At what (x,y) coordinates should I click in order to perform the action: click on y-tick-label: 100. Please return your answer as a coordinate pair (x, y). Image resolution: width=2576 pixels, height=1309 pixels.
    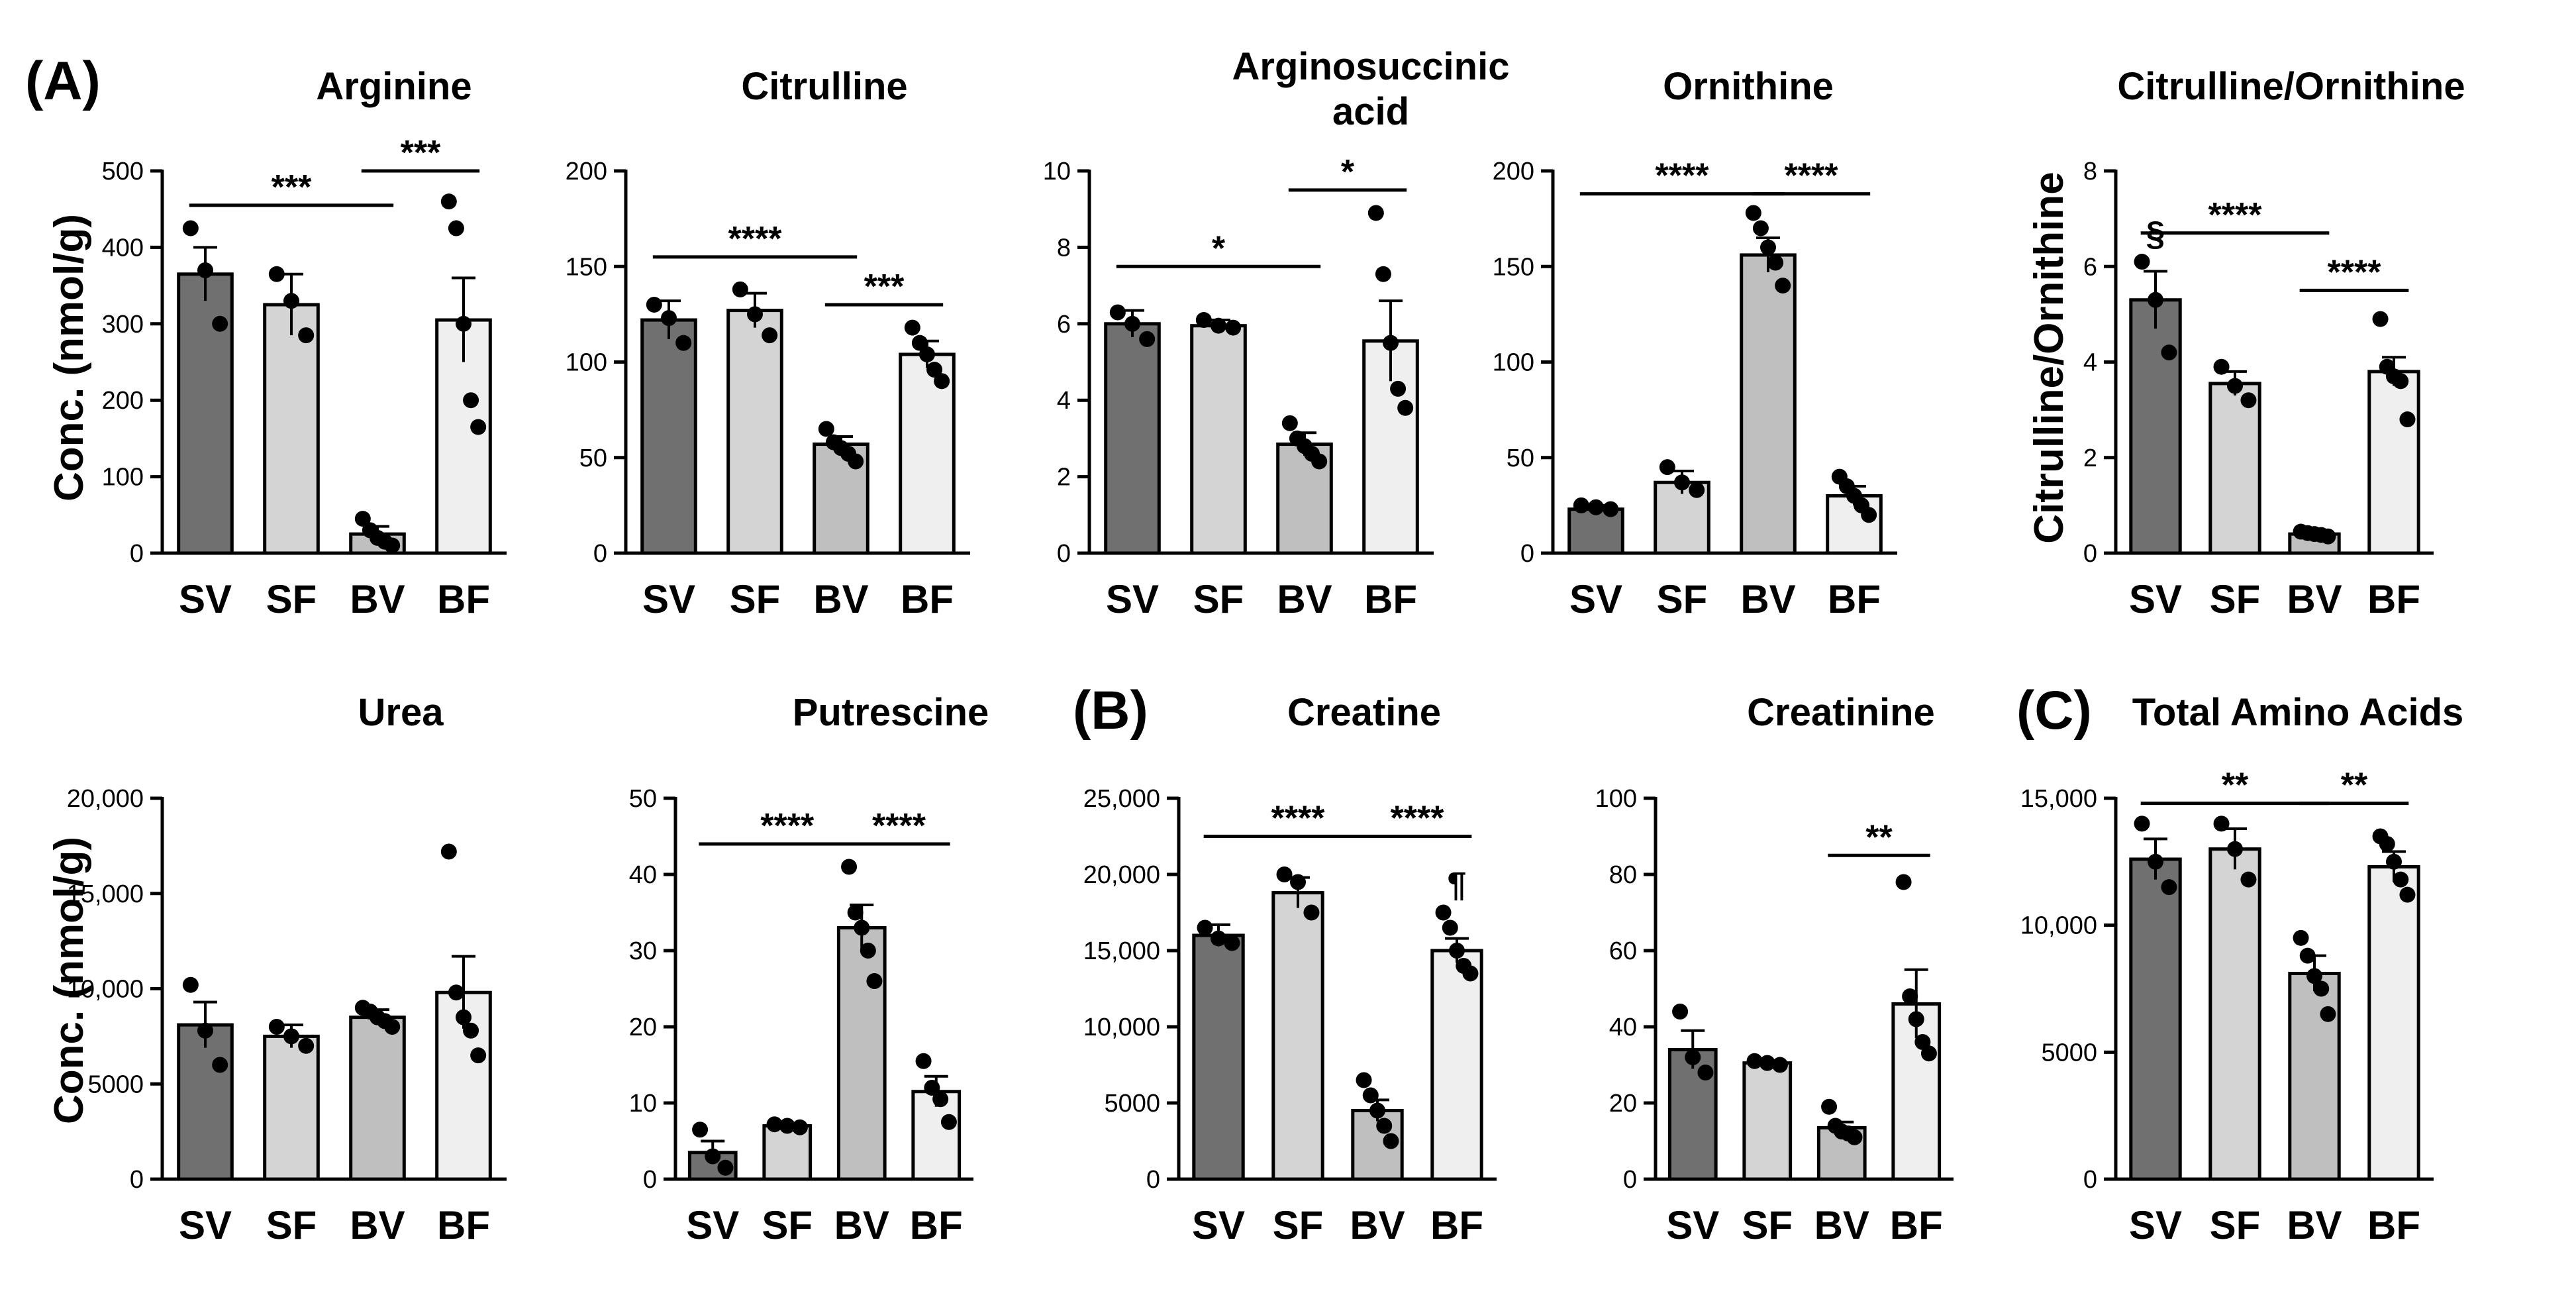
    Looking at the image, I should click on (1616, 799).